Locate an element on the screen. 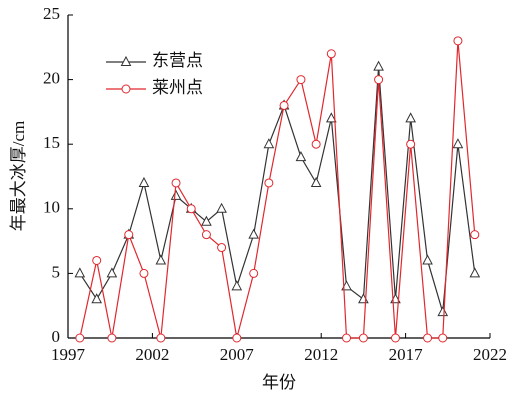 The image size is (518, 400). y-tick-label: 25 is located at coordinates (51, 13).